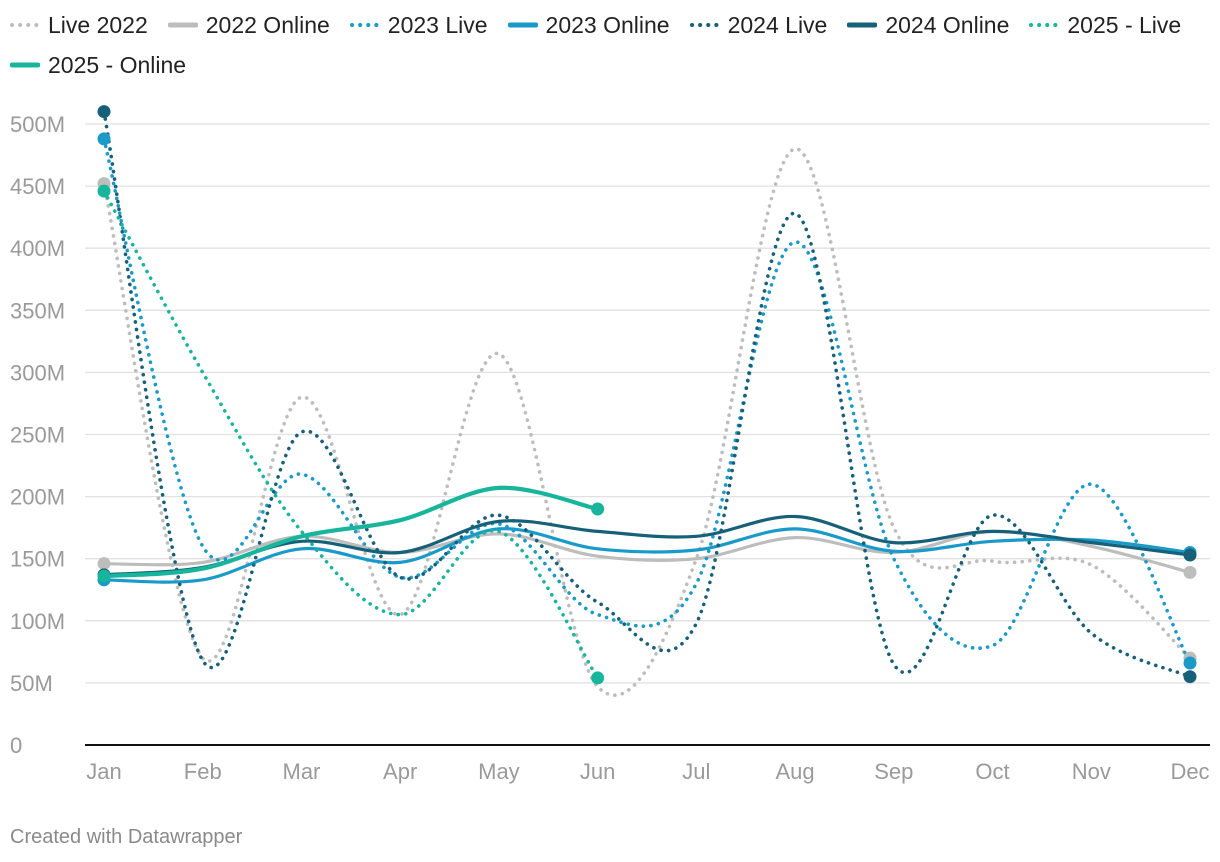  What do you see at coordinates (126, 837) in the screenshot?
I see `footer-credit: Created with Datawrapper` at bounding box center [126, 837].